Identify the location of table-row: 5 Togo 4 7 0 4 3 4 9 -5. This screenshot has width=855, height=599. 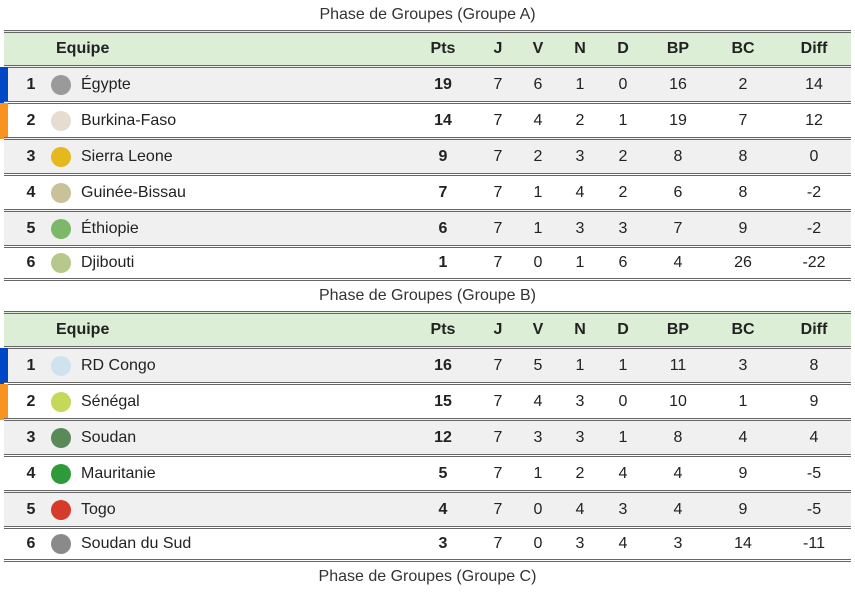
(427, 508).